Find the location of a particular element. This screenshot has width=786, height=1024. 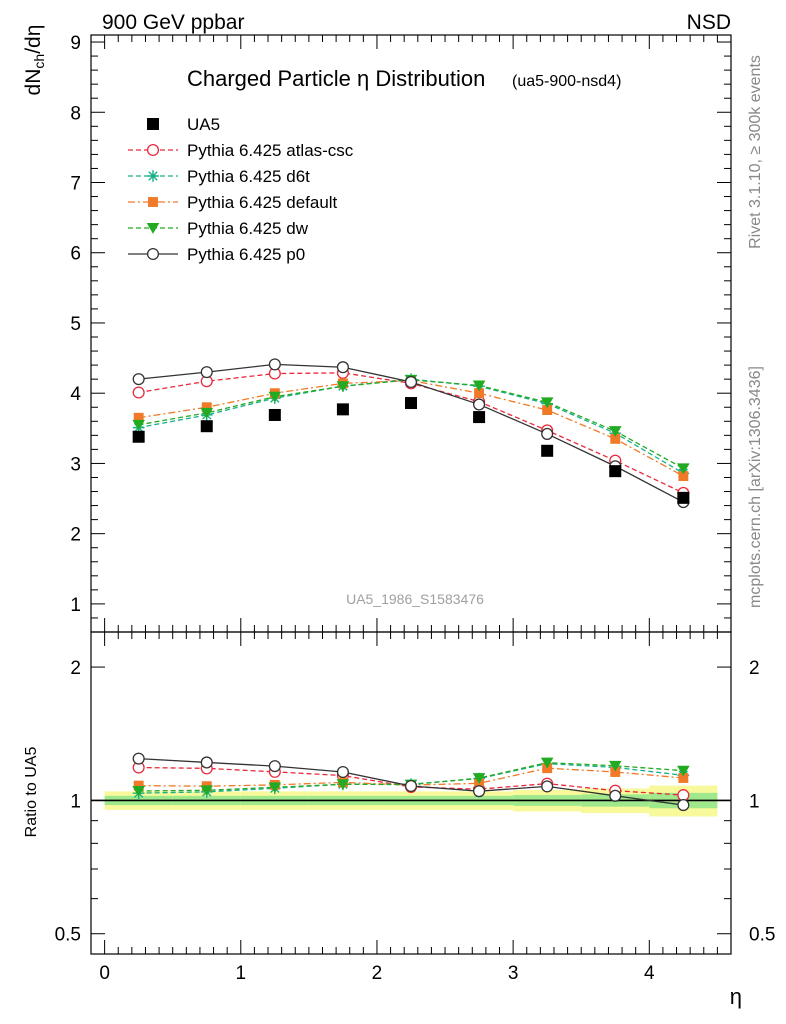

chart-subtitle: (ua5-900-nsd4) is located at coordinates (566, 81).